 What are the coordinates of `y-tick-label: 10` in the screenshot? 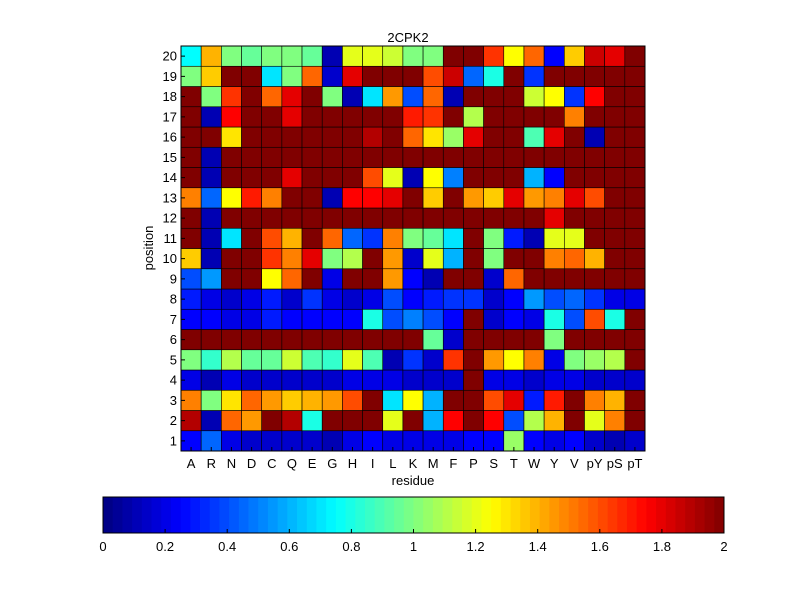 It's located at (170, 258).